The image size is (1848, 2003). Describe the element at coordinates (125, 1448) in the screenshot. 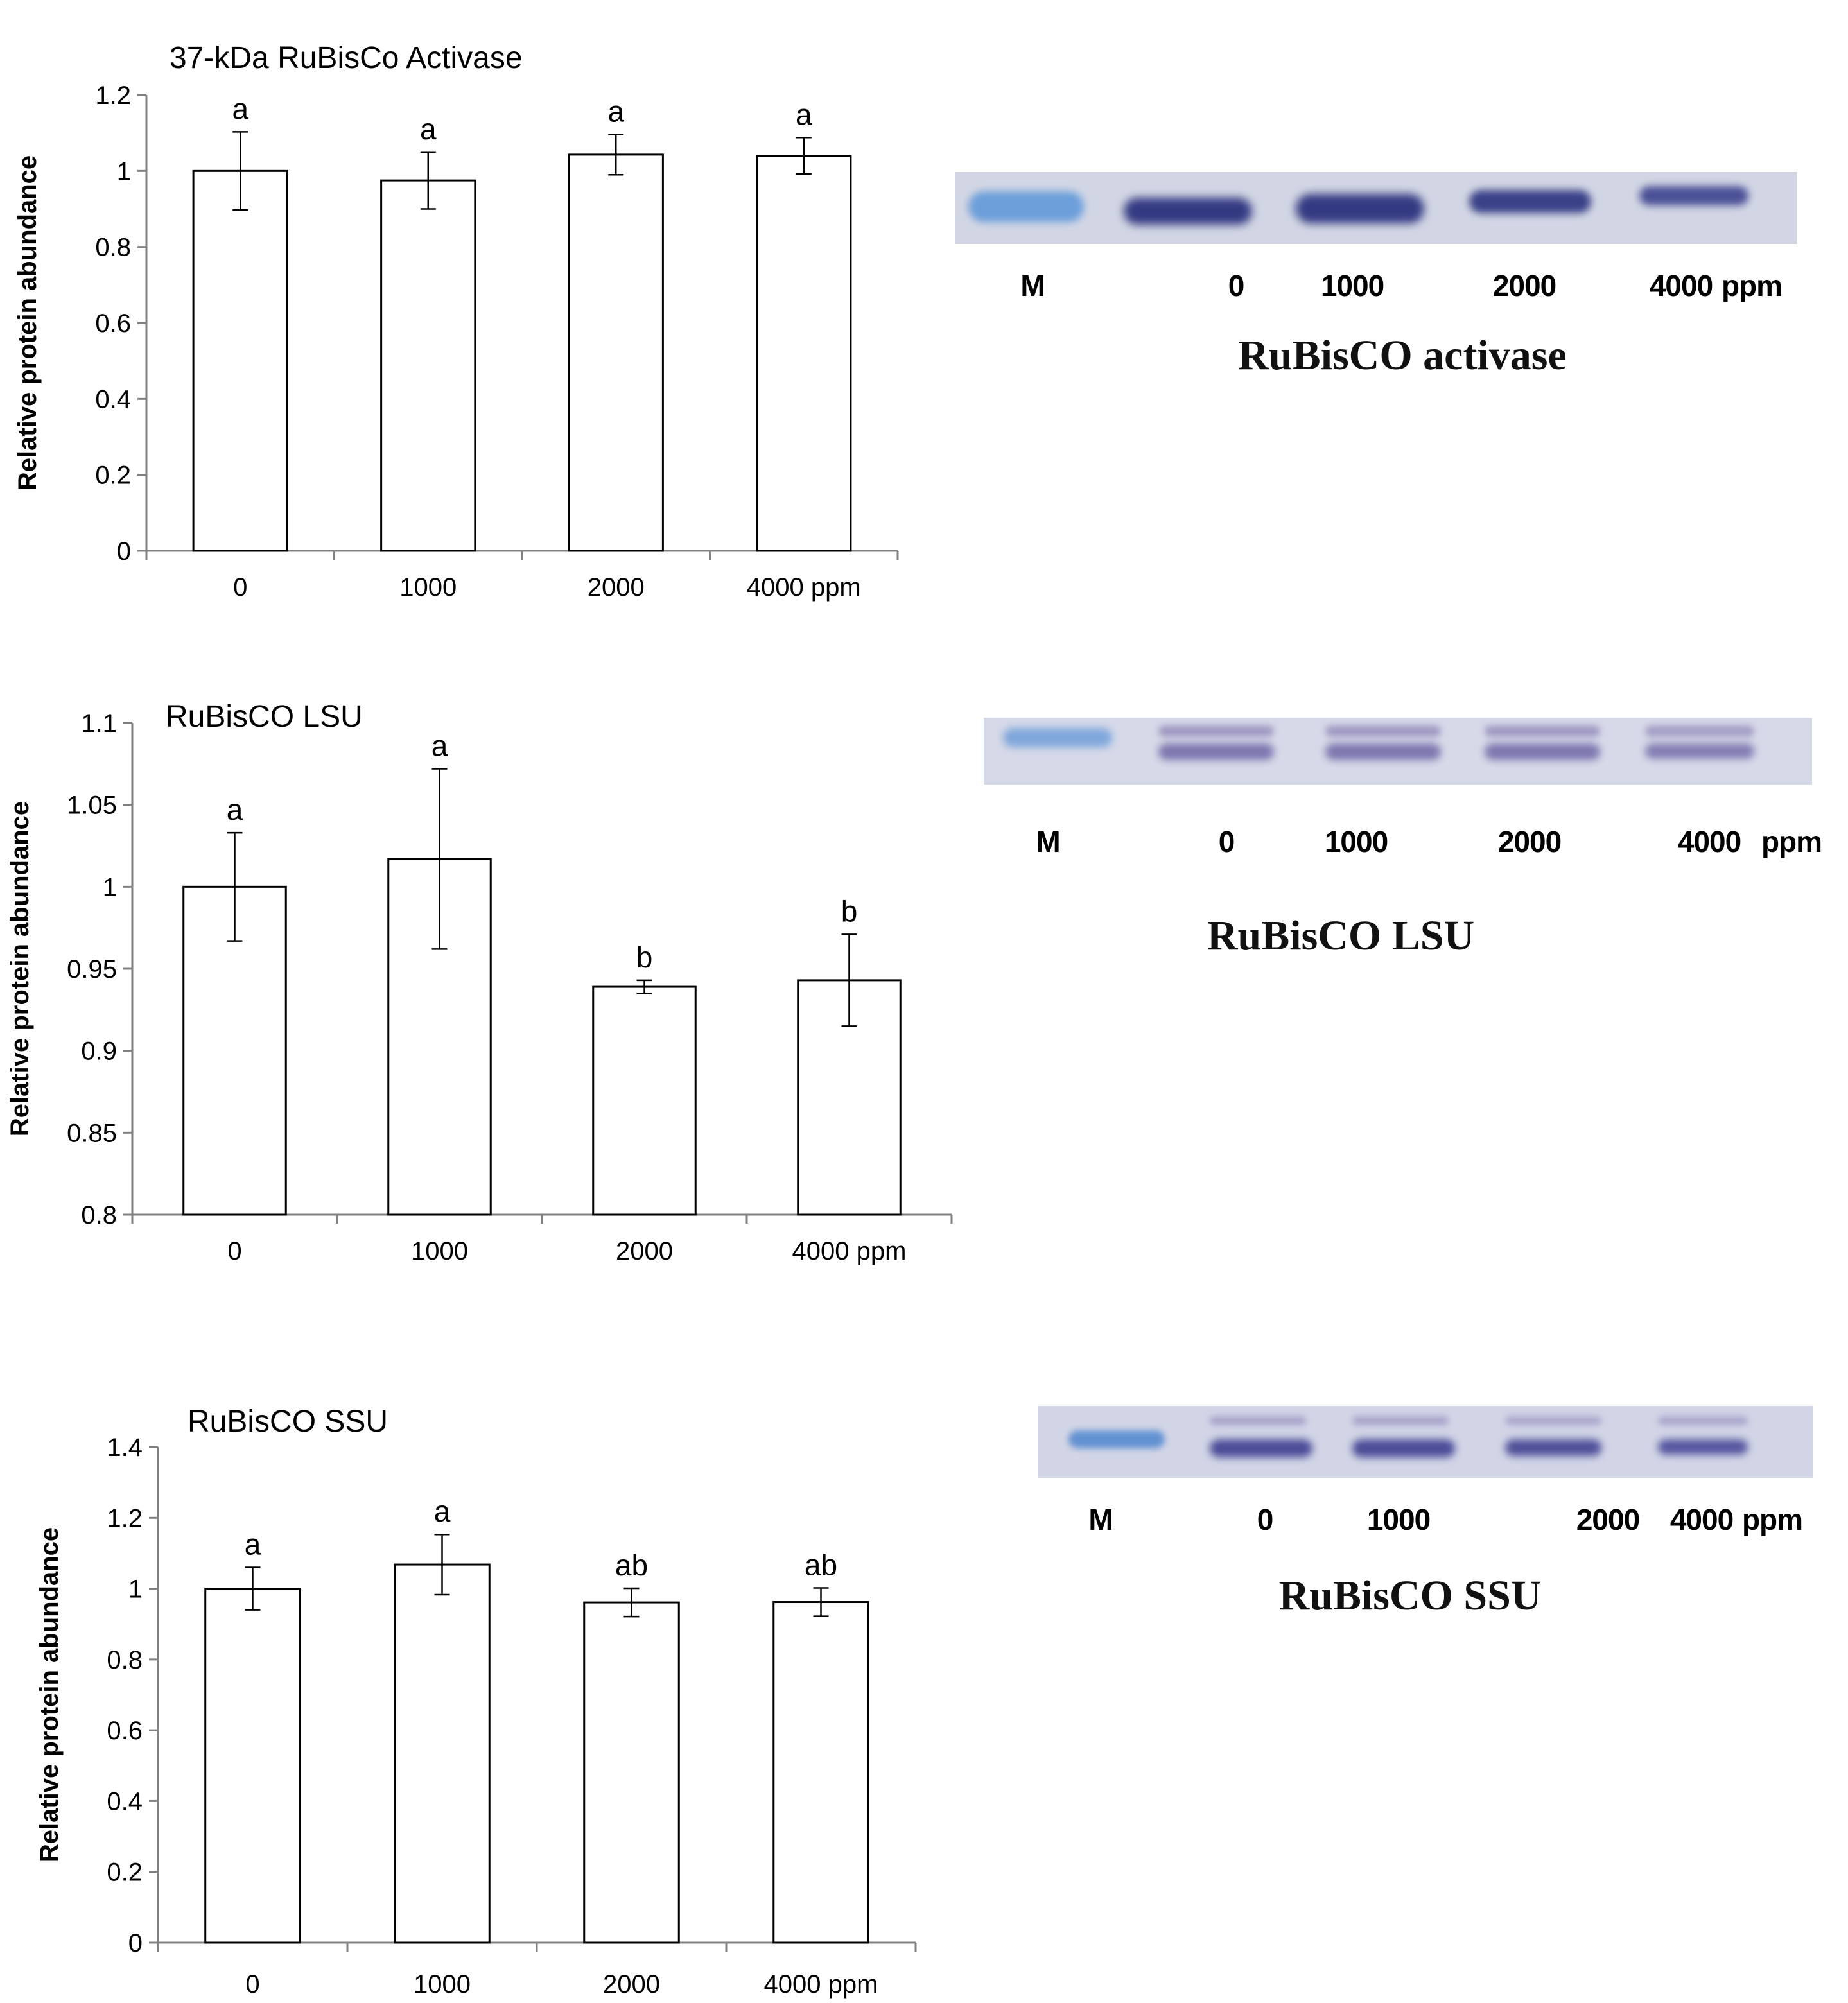

I see `y-tick-label: 1.4` at that location.